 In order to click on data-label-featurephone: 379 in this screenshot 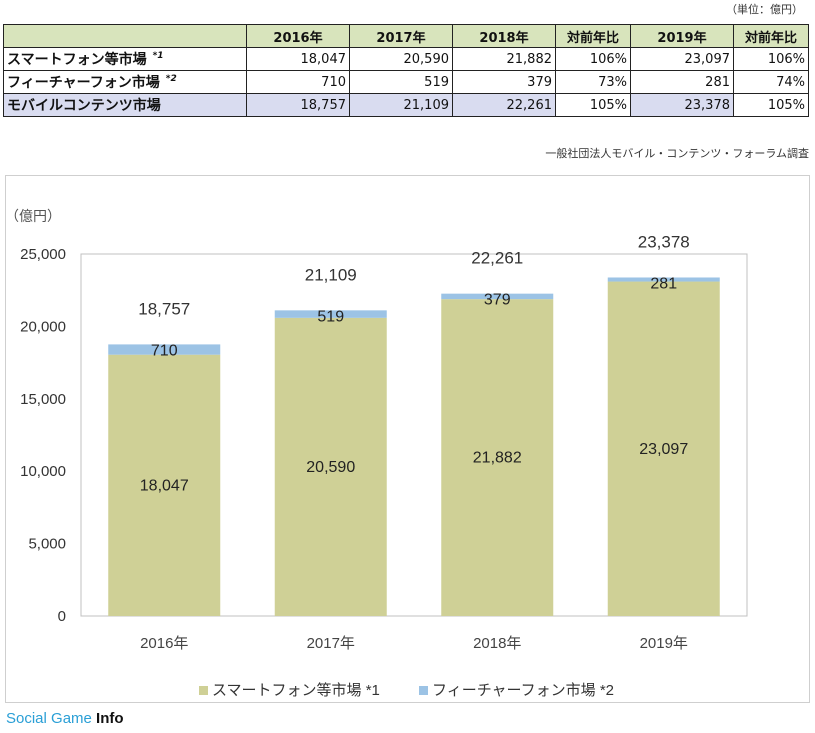, I will do `click(497, 300)`.